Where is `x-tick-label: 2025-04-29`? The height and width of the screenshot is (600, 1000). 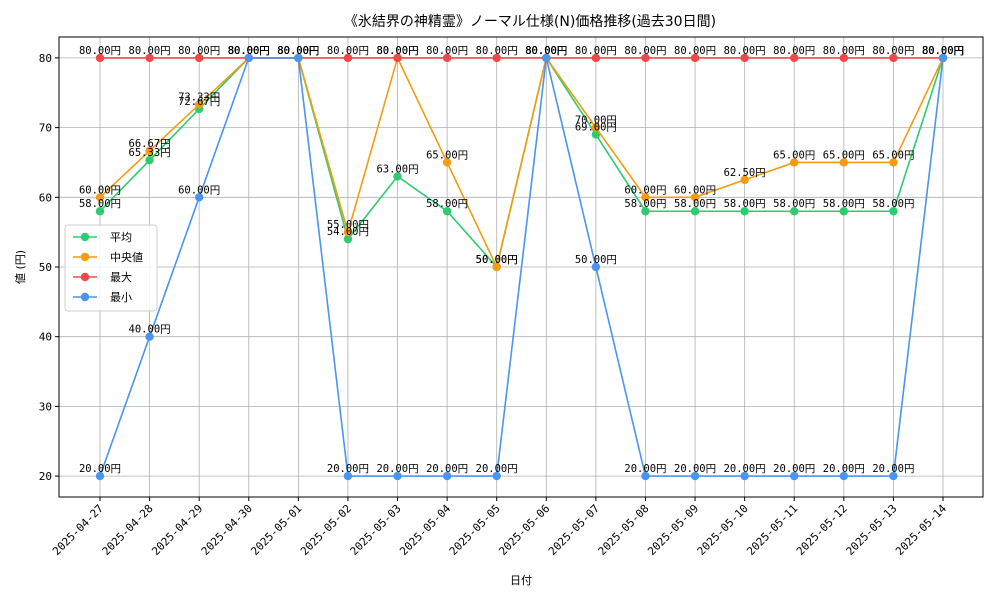 x-tick-label: 2025-04-29 is located at coordinates (177, 530).